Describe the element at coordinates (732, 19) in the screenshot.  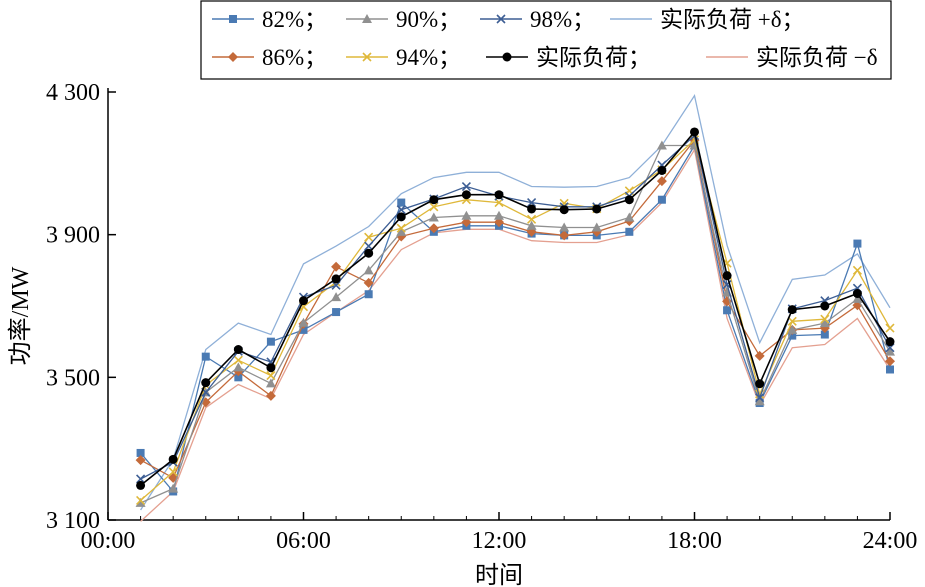
I see `legend-label: 实际负荷 +δ；` at that location.